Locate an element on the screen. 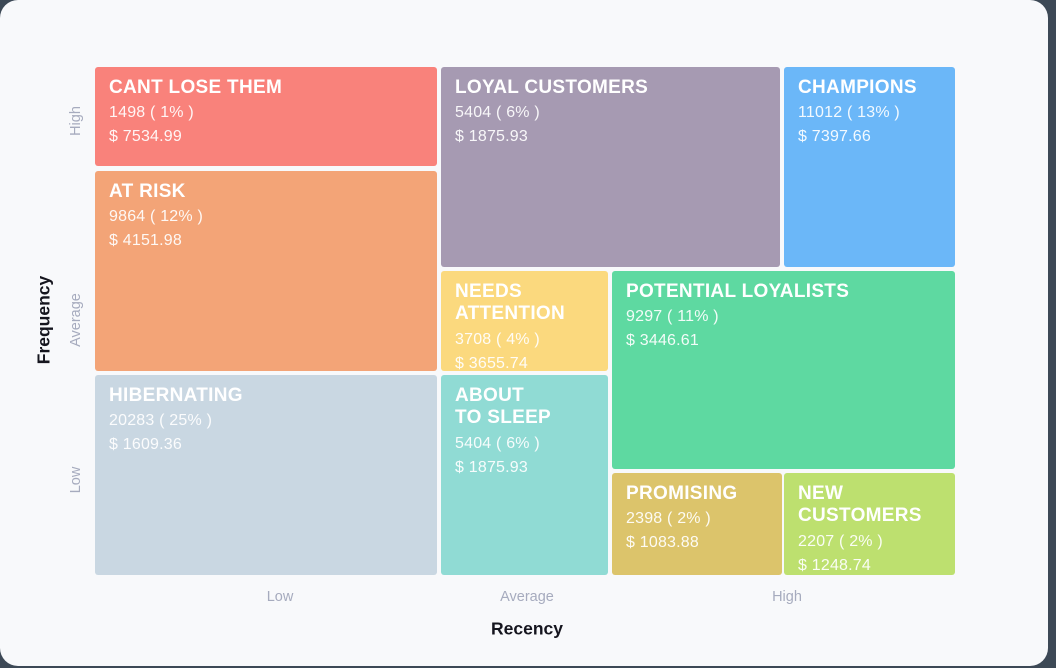 The height and width of the screenshot is (668, 1056). x-axis-title: Recency is located at coordinates (527, 628).